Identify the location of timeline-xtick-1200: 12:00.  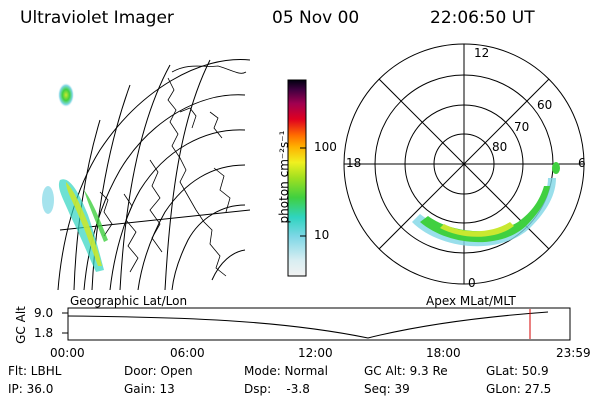
(315, 353).